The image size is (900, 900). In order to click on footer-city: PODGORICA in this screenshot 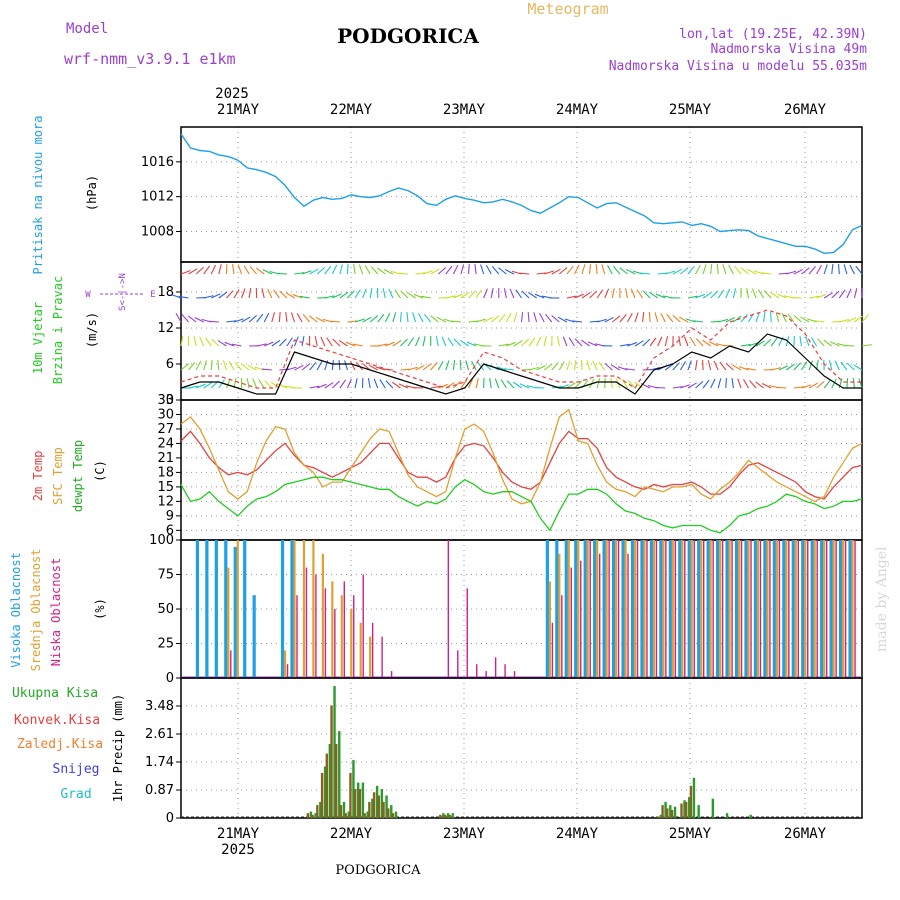, I will do `click(378, 870)`.